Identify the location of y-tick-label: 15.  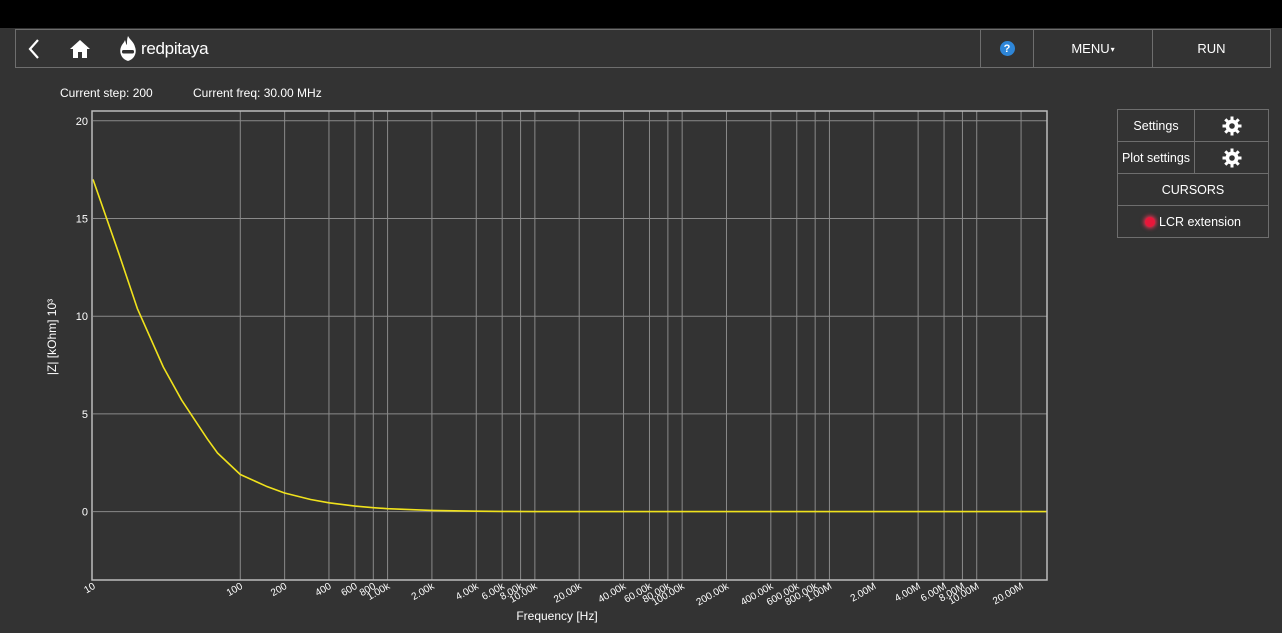
(82, 219).